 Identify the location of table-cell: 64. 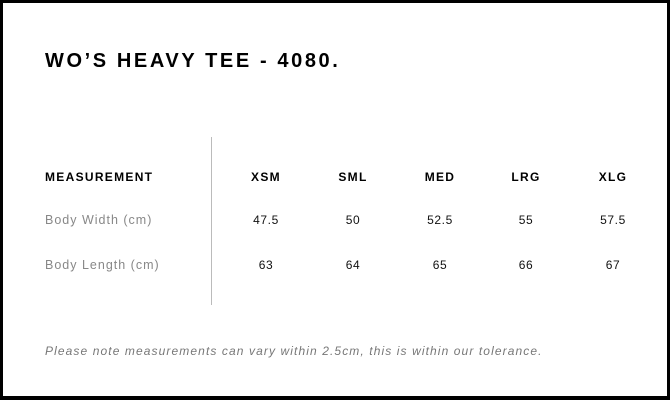
(353, 265).